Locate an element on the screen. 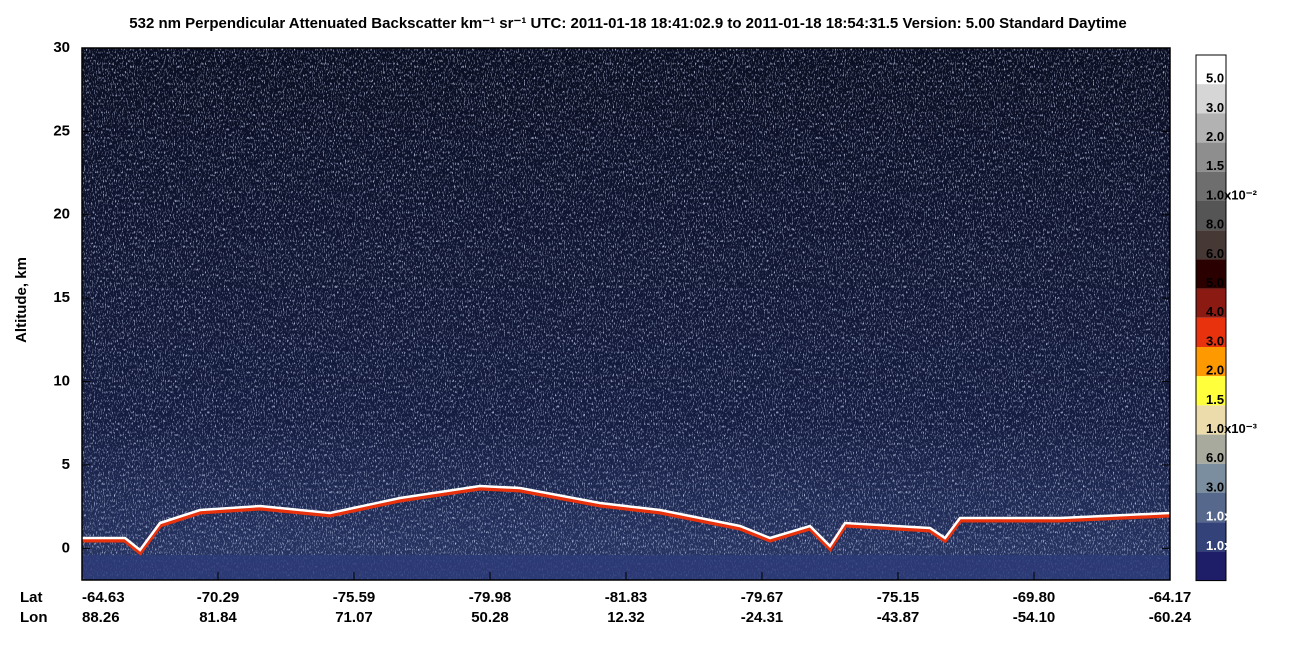  x-tick-label: -79.67 is located at coordinates (762, 597).